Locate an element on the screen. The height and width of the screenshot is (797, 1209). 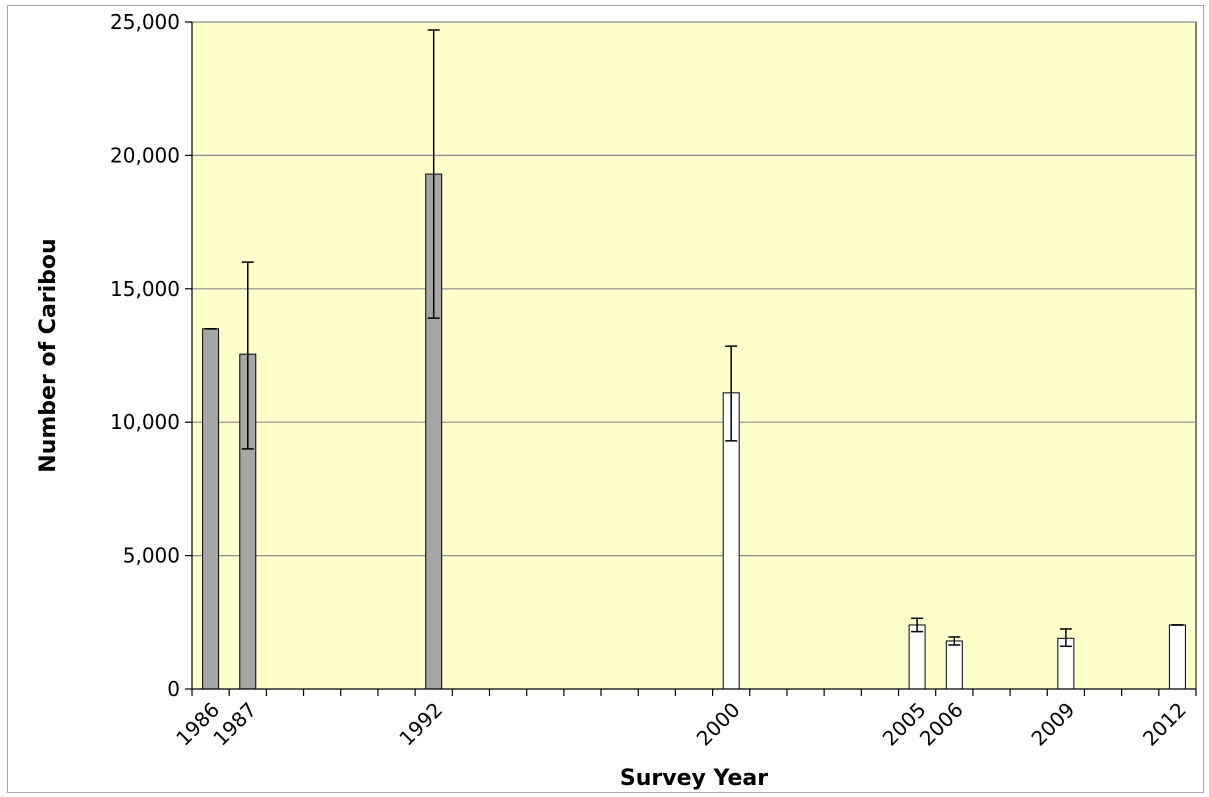
y-tick-label: 5,000 is located at coordinates (151, 556).